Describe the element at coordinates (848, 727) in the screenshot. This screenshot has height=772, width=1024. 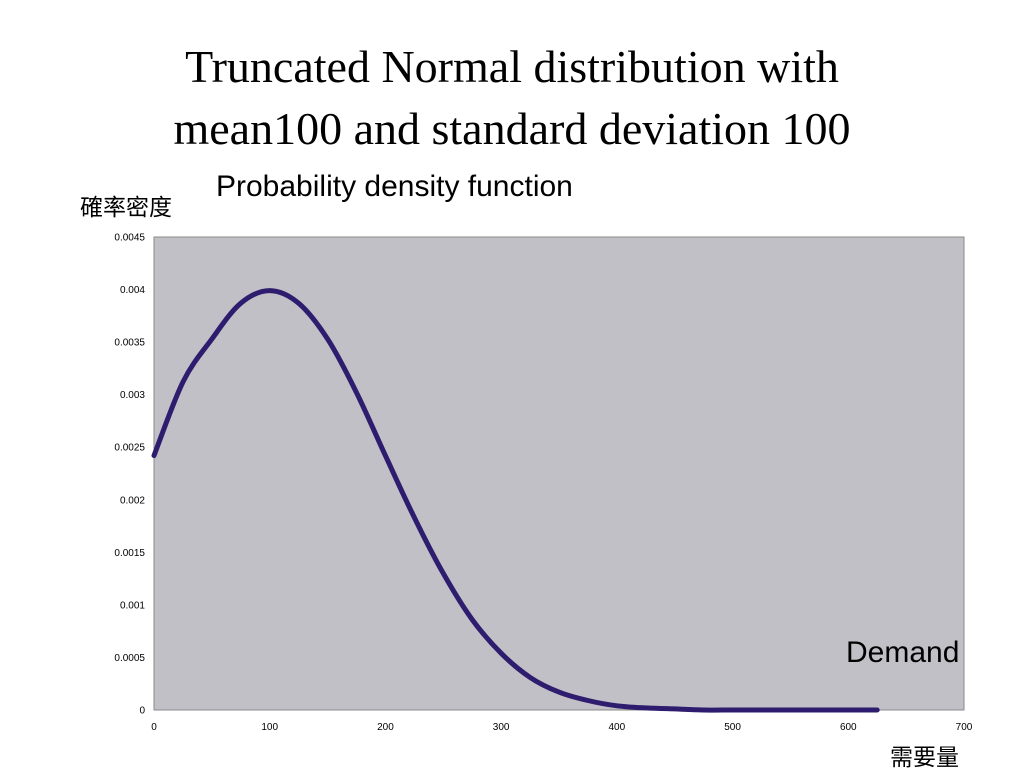
I see `x-tick-label-6: 600` at that location.